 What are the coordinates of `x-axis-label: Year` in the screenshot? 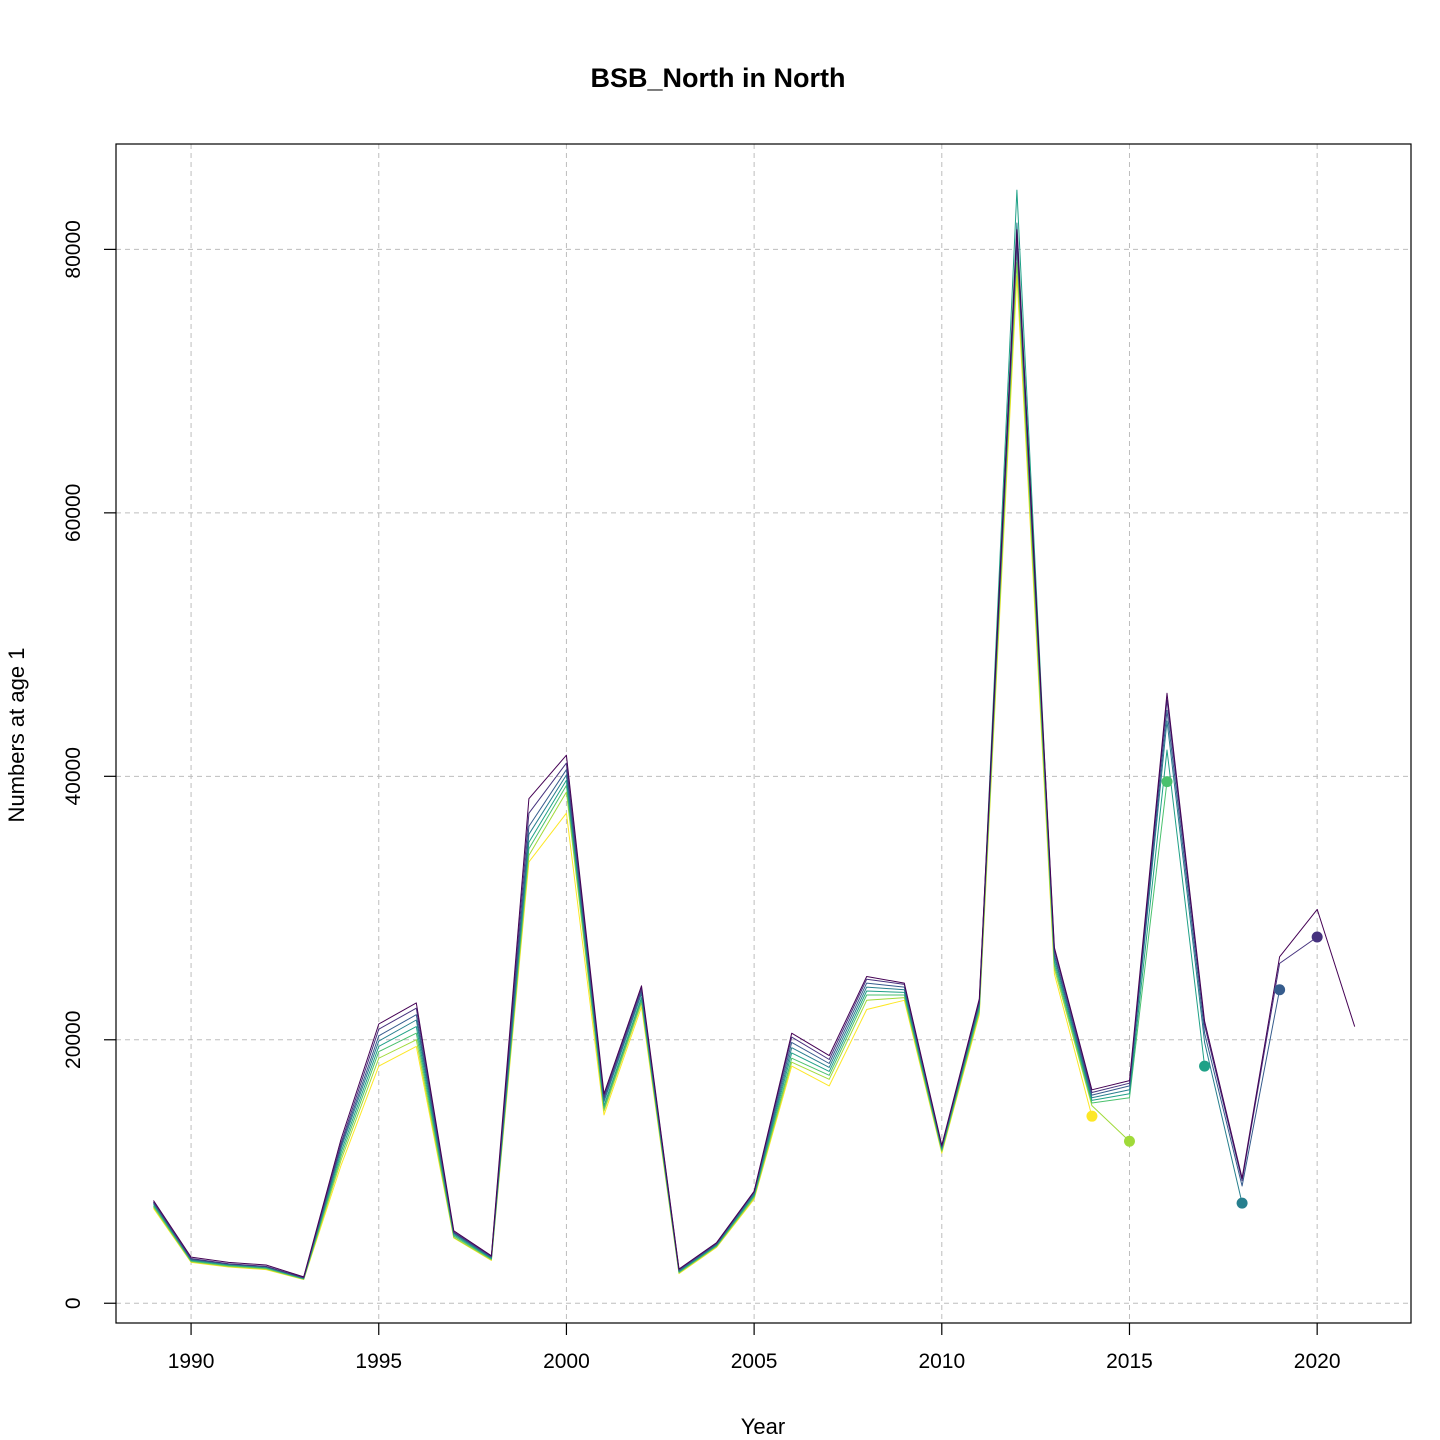 It's located at (763, 1426).